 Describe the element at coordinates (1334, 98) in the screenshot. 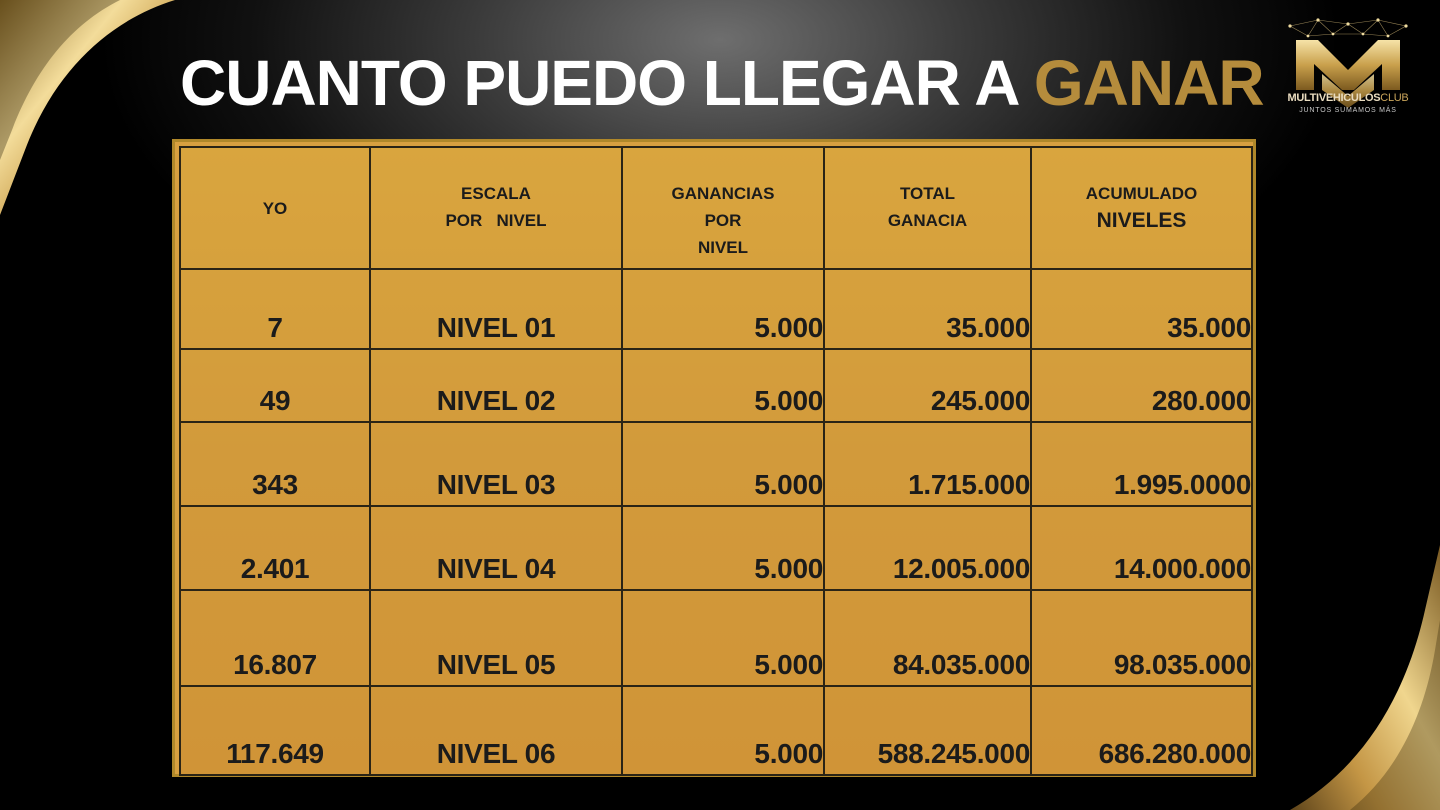

I see `logo-name-bold: MULTIVEHICULOS` at that location.